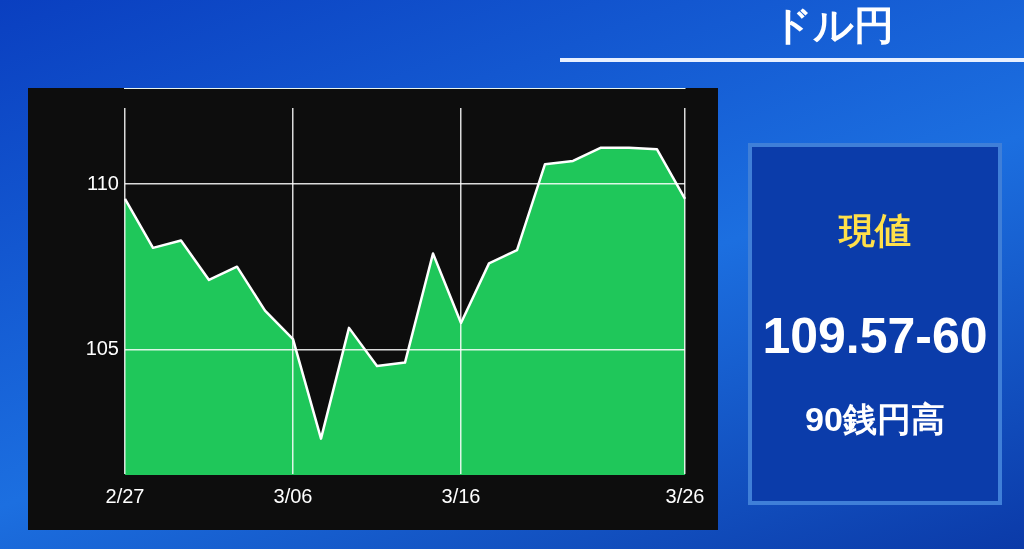 This screenshot has width=1024, height=549. Describe the element at coordinates (874, 231) in the screenshot. I see `text: 現値` at that location.